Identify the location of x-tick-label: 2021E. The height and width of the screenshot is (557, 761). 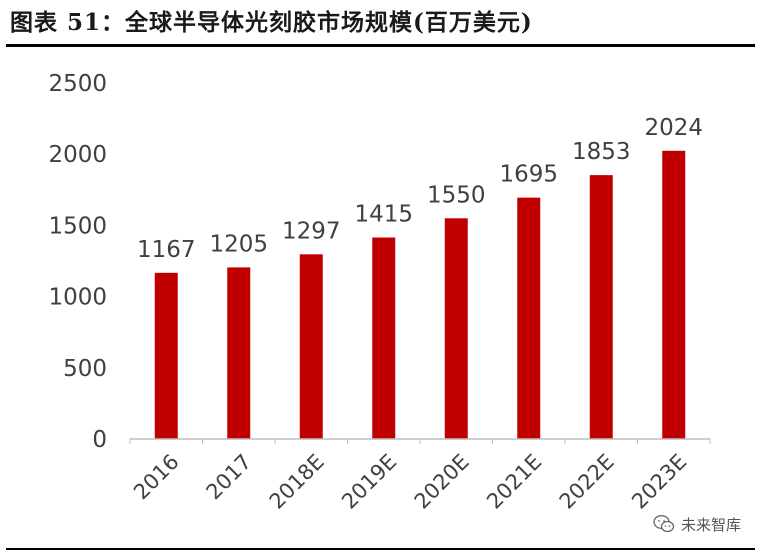
(514, 482).